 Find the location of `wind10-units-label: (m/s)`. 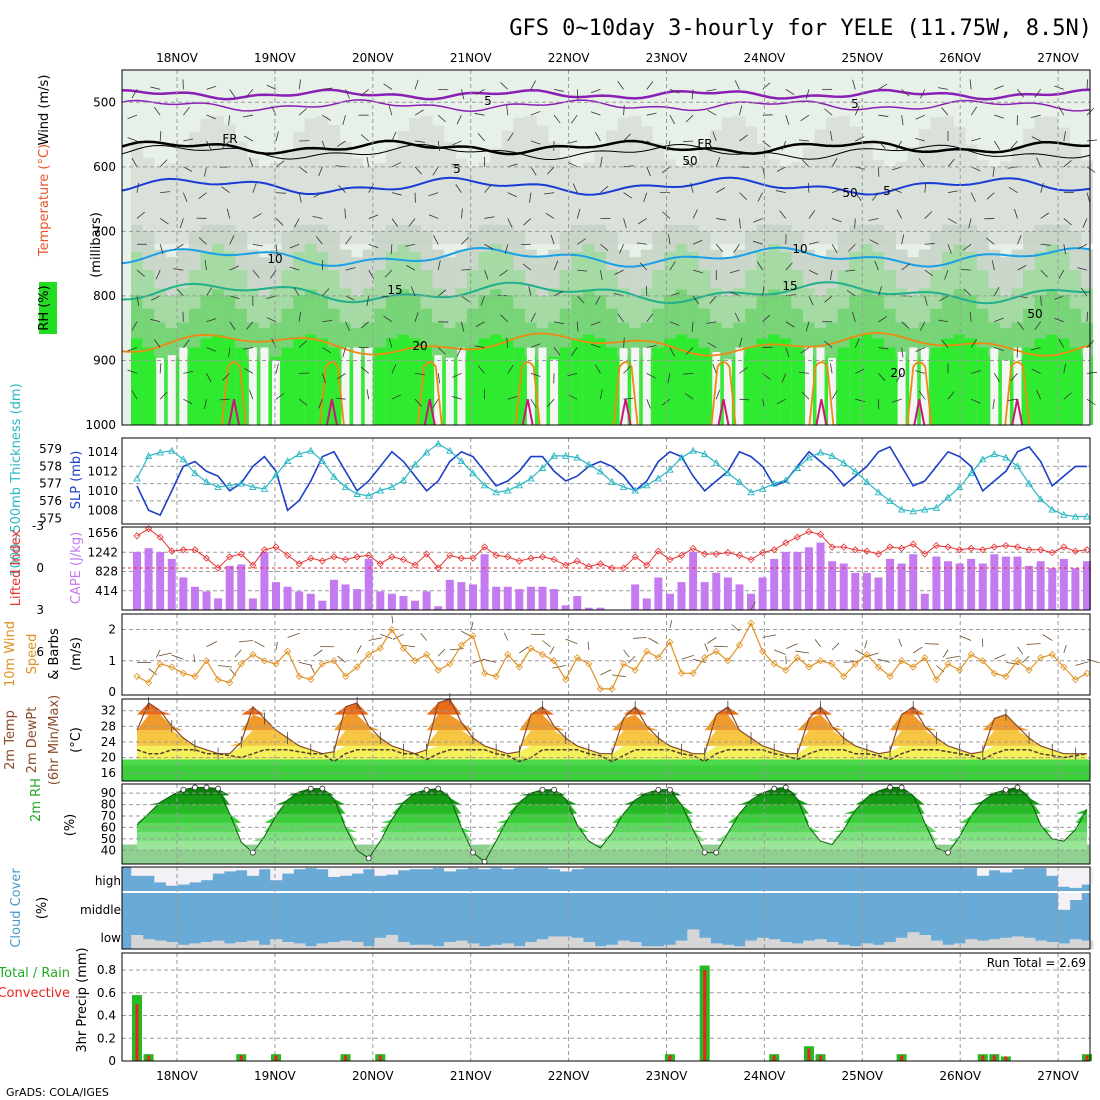

wind10-units-label: (m/s) is located at coordinates (76, 654).